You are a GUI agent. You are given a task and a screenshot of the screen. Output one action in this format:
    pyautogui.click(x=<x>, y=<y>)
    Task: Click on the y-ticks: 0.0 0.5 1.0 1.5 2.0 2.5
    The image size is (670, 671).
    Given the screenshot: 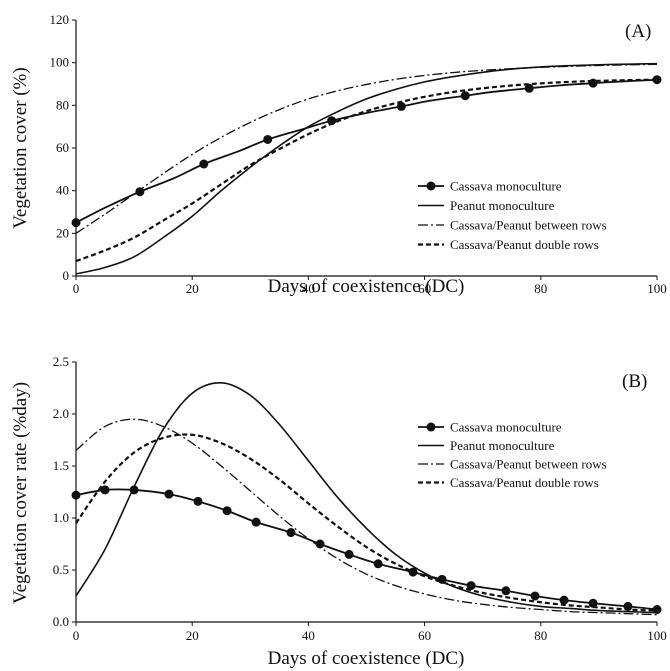 What is the action you would take?
    pyautogui.click(x=64, y=491)
    